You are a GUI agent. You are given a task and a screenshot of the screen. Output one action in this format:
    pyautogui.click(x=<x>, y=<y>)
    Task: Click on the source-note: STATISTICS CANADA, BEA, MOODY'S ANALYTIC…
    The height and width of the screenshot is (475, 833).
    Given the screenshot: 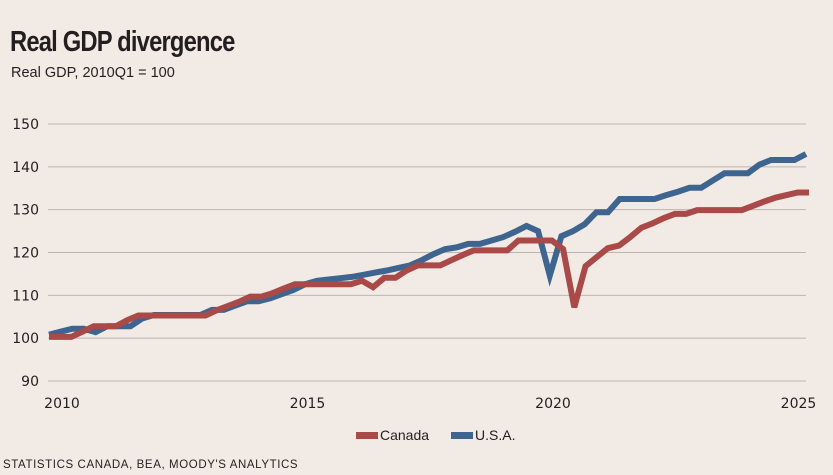 What is the action you would take?
    pyautogui.click(x=151, y=465)
    